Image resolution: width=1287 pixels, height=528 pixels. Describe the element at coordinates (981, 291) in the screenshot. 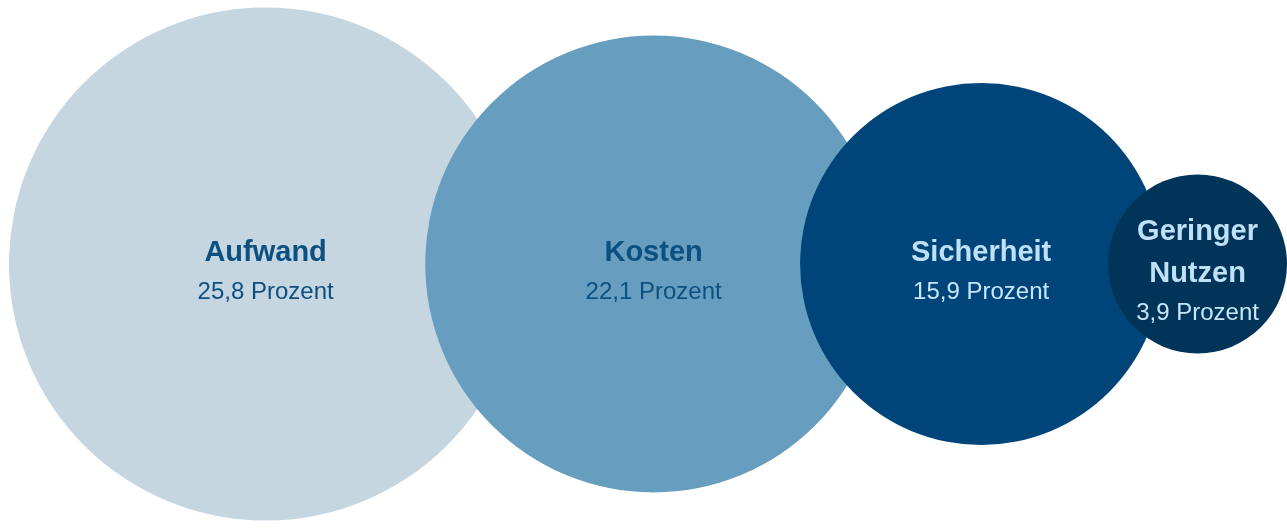

I see `data-label: 15,9 Prozent` at that location.